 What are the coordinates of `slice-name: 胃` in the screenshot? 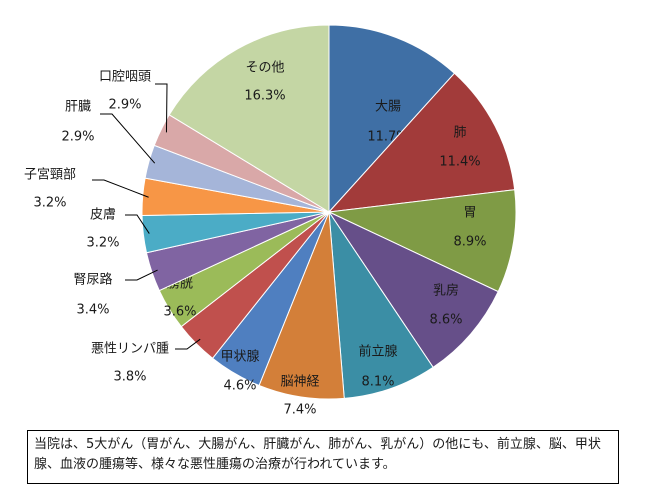 It's located at (469, 213).